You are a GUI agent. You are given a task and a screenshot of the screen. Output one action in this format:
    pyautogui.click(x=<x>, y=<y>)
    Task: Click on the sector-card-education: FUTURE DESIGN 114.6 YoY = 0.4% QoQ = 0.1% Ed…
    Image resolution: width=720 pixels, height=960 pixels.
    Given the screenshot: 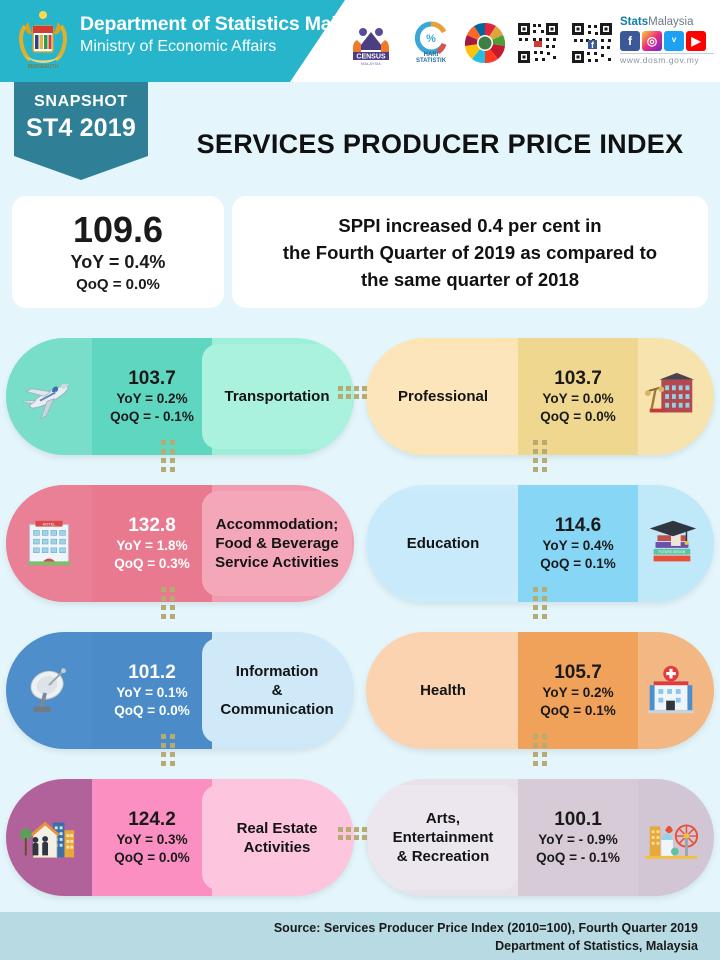 What is the action you would take?
    pyautogui.click(x=540, y=543)
    